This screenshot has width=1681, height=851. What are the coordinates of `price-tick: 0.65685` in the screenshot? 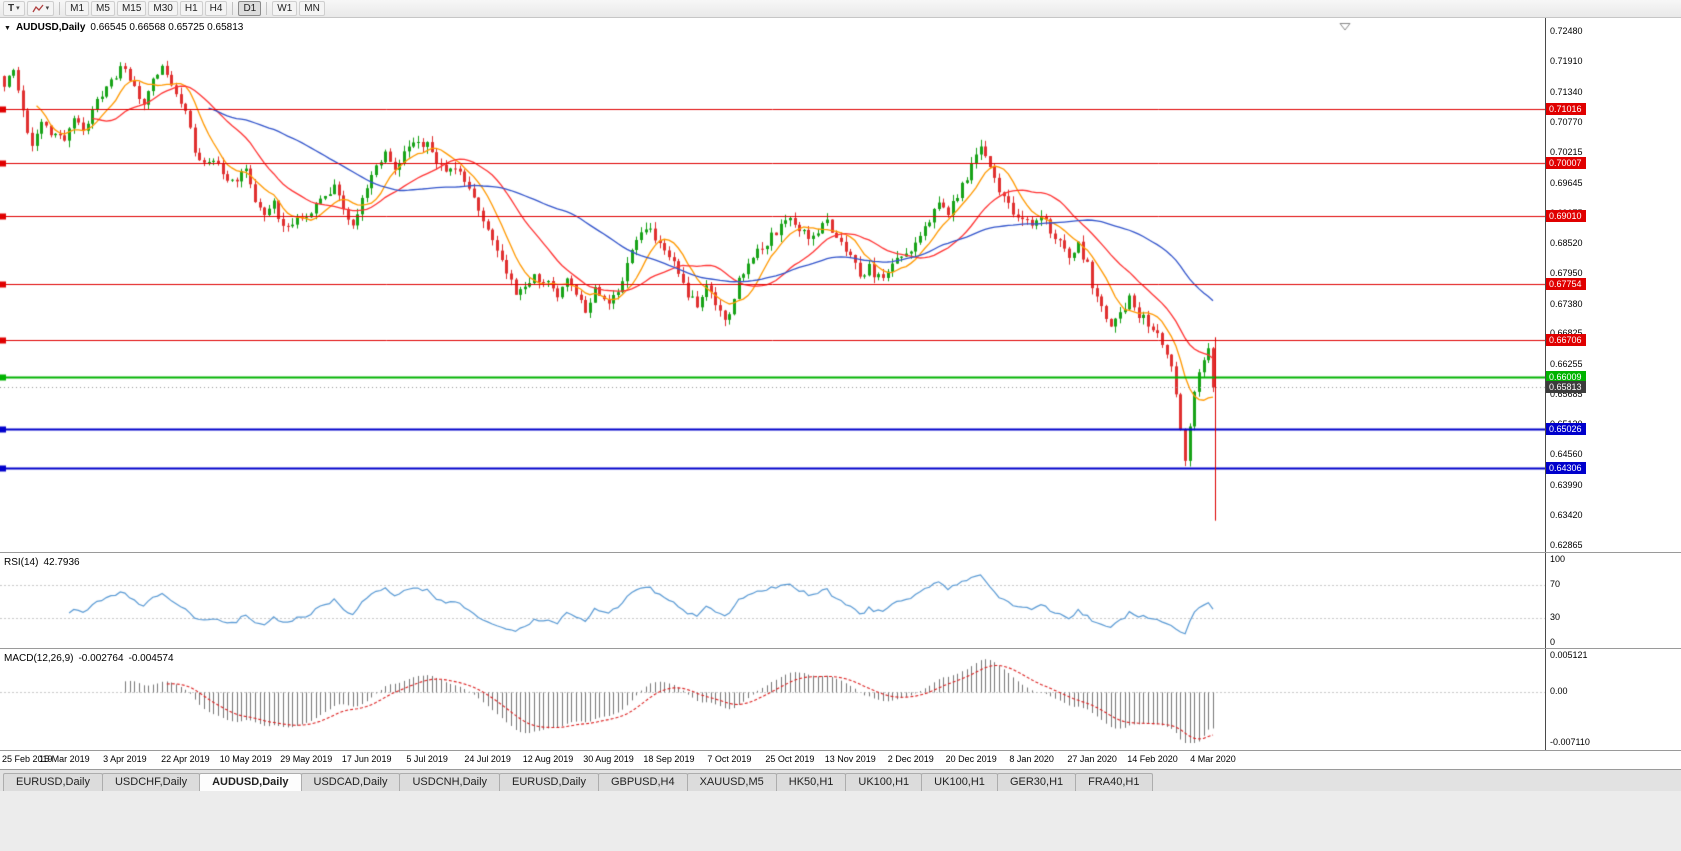 It's located at (1566, 394).